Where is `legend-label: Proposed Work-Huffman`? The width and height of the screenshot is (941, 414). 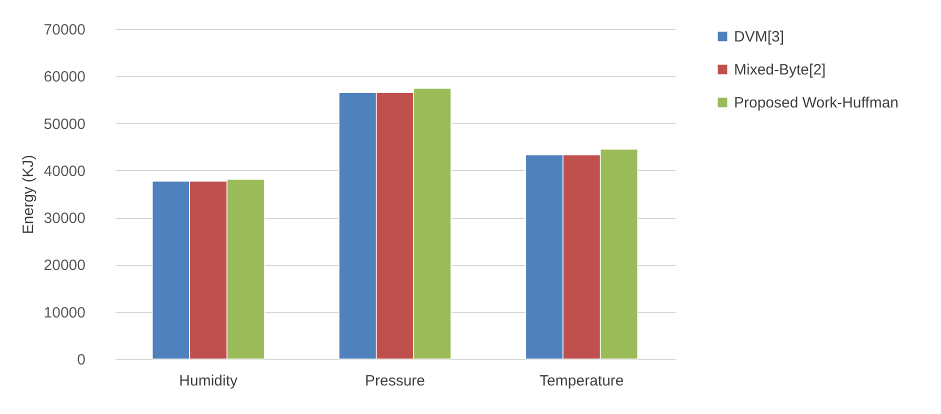 legend-label: Proposed Work-Huffman is located at coordinates (816, 103).